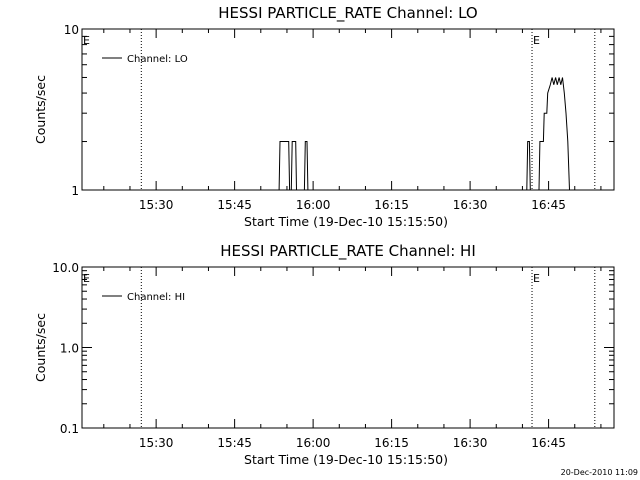 The image size is (640, 480). Describe the element at coordinates (71, 30) in the screenshot. I see `y-tick-label: 10` at that location.